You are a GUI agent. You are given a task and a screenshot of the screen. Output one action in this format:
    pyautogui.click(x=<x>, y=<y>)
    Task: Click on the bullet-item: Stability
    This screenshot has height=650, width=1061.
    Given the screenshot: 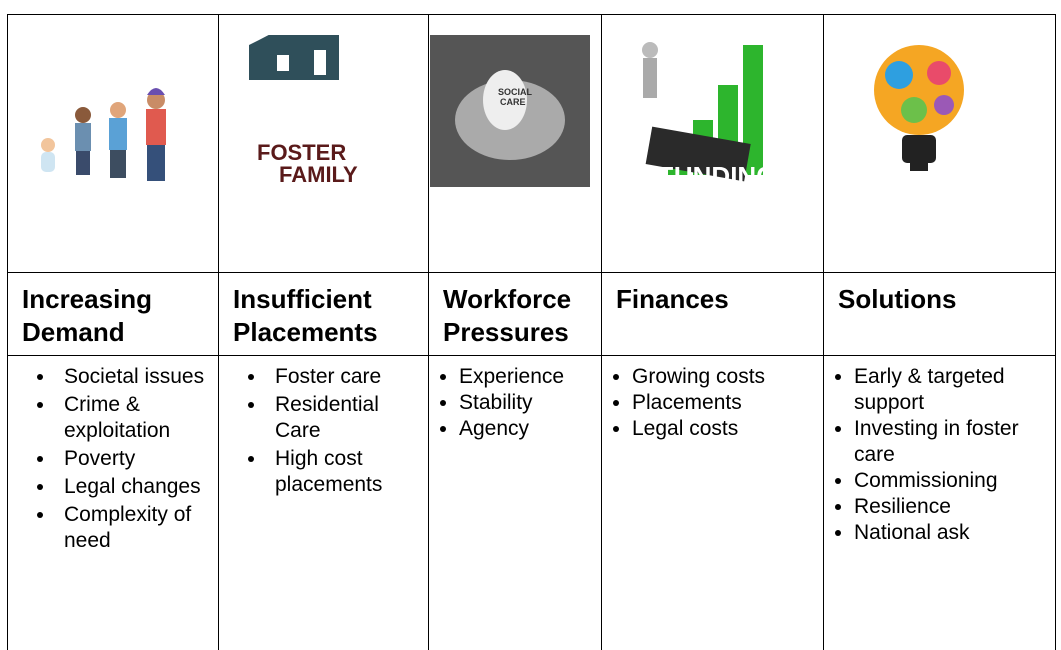 What is the action you would take?
    pyautogui.click(x=530, y=403)
    